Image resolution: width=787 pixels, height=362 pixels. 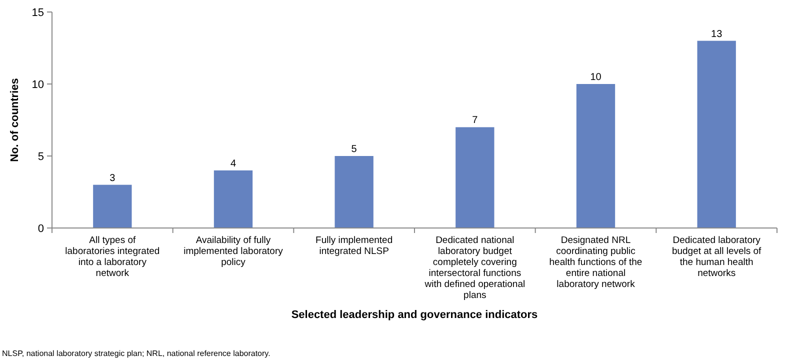 What do you see at coordinates (136, 353) in the screenshot?
I see `text: NLSP, national laboratory strategic plan; NRL, national reference laboratory.` at bounding box center [136, 353].